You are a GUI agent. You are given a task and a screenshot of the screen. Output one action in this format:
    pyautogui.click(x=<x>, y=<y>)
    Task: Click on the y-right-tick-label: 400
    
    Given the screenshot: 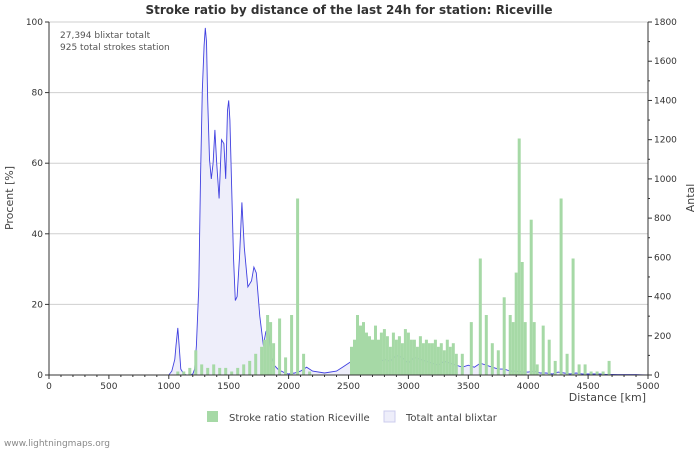 What is the action you would take?
    pyautogui.click(x=662, y=298)
    